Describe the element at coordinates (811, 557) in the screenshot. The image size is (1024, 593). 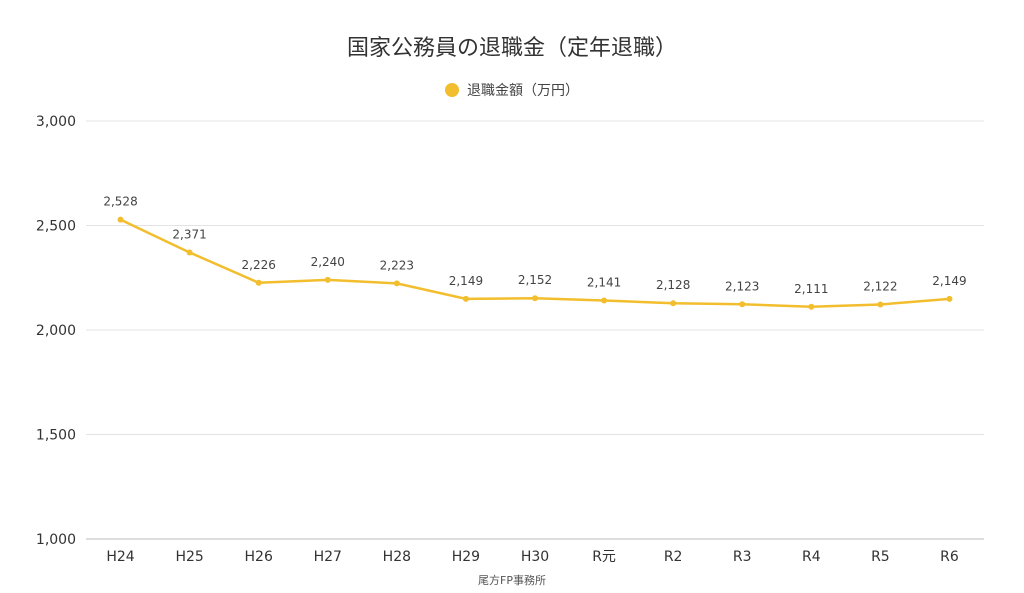
I see `x-tick-label: R4` at that location.